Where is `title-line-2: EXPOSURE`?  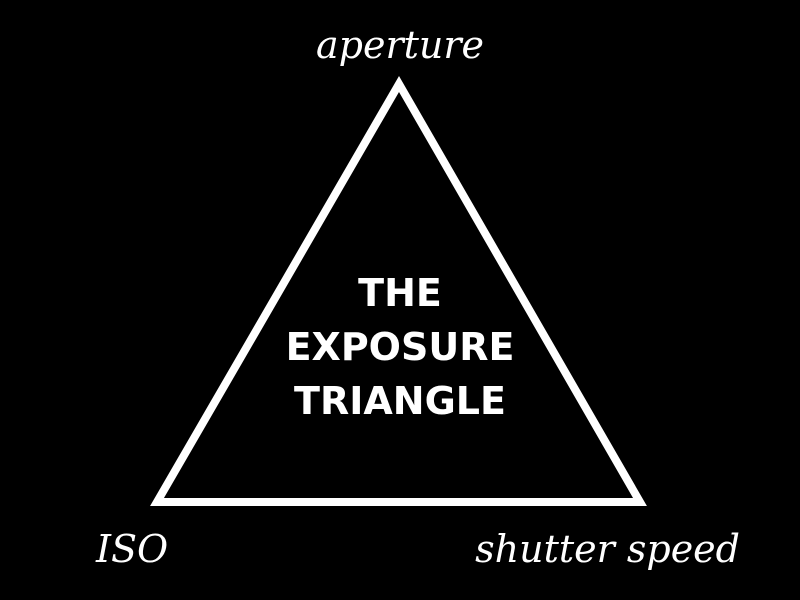 title-line-2: EXPOSURE is located at coordinates (400, 347).